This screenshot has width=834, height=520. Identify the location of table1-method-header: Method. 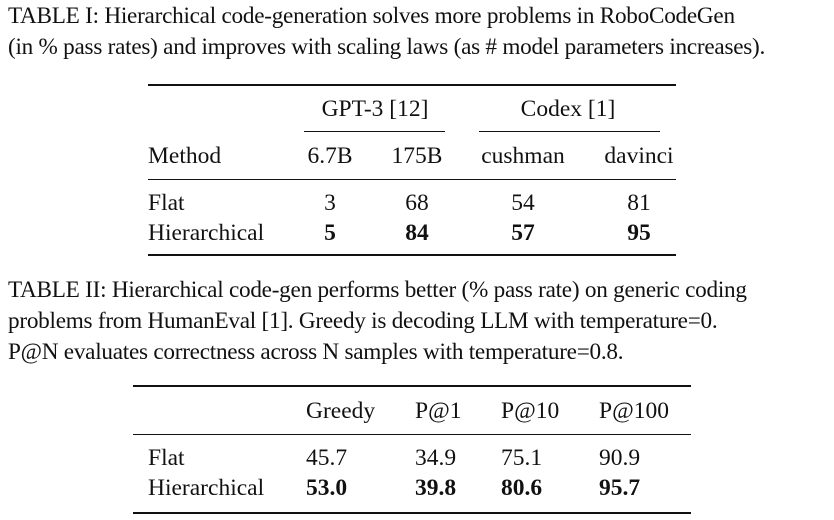
(185, 156).